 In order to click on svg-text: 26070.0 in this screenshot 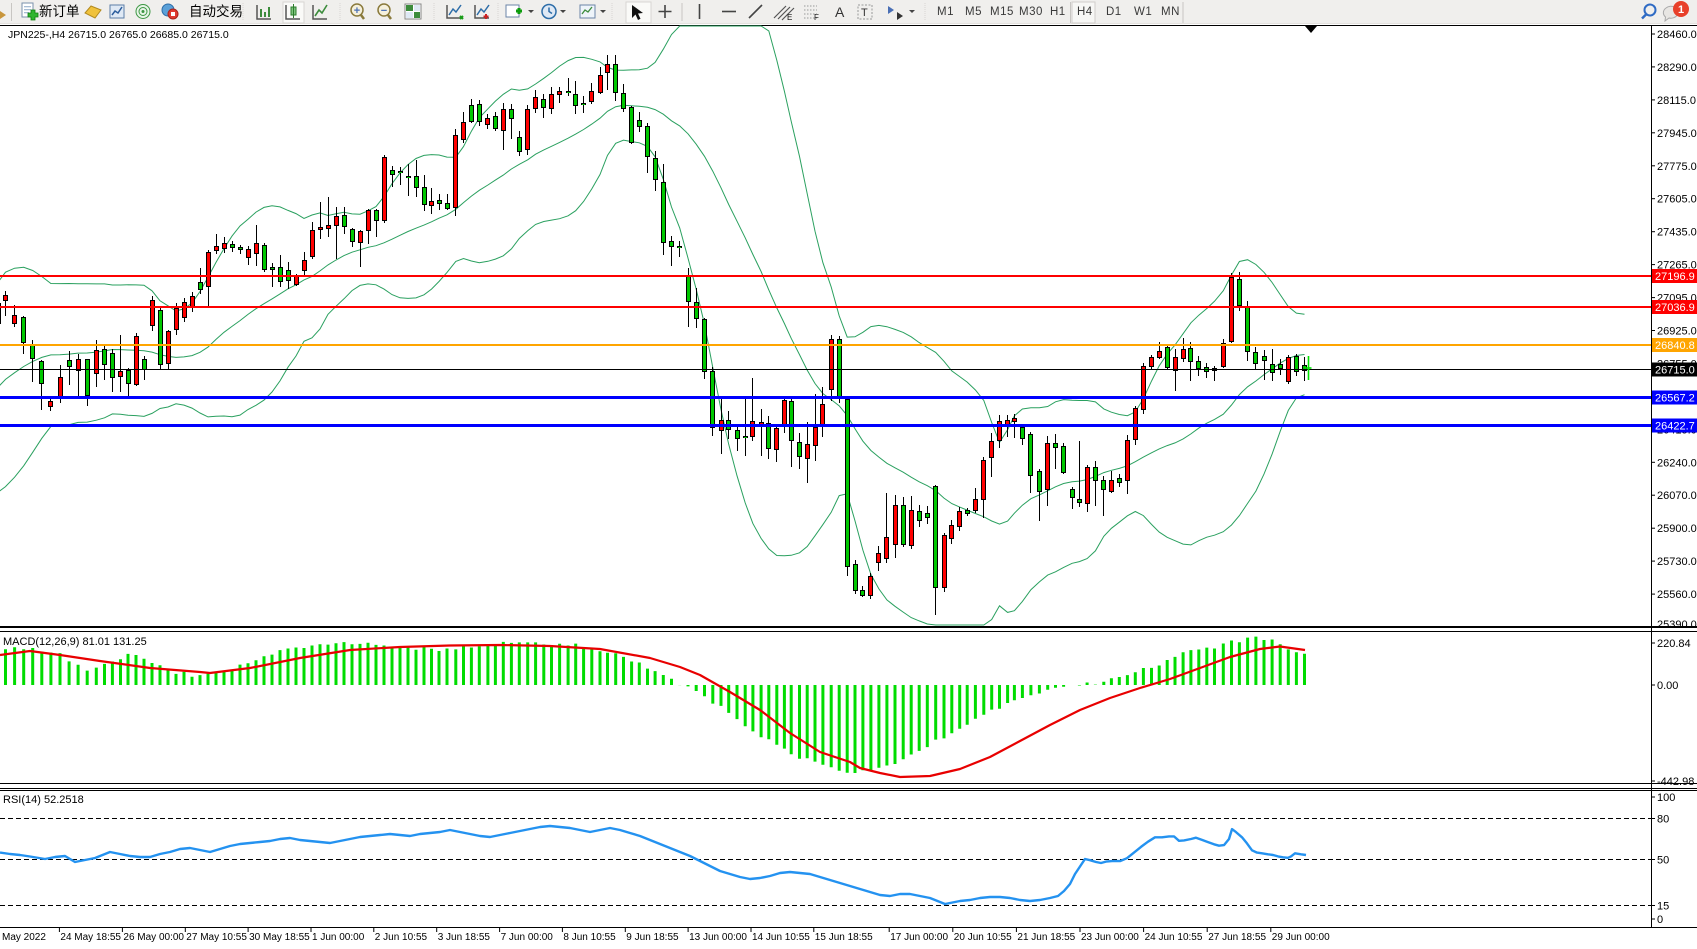, I will do `click(1677, 496)`.